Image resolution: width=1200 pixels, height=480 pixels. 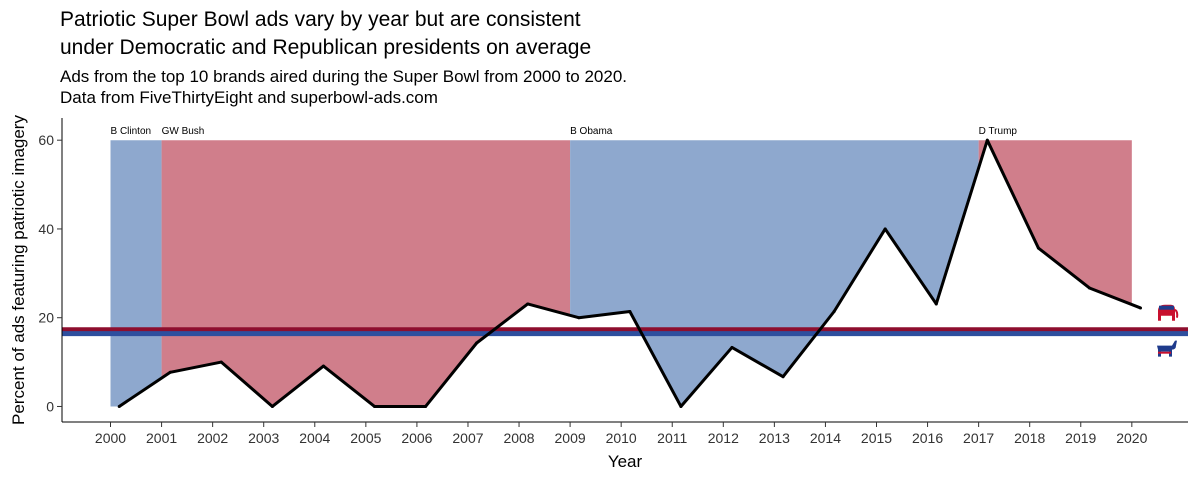 What do you see at coordinates (625, 461) in the screenshot?
I see `x-axis-title: Year` at bounding box center [625, 461].